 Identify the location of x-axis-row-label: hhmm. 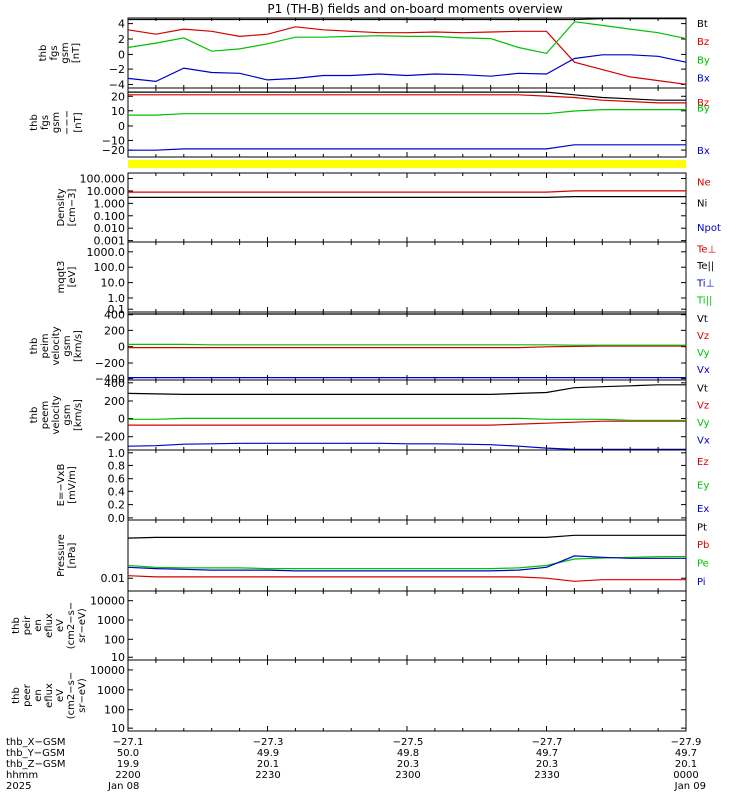
(22, 775).